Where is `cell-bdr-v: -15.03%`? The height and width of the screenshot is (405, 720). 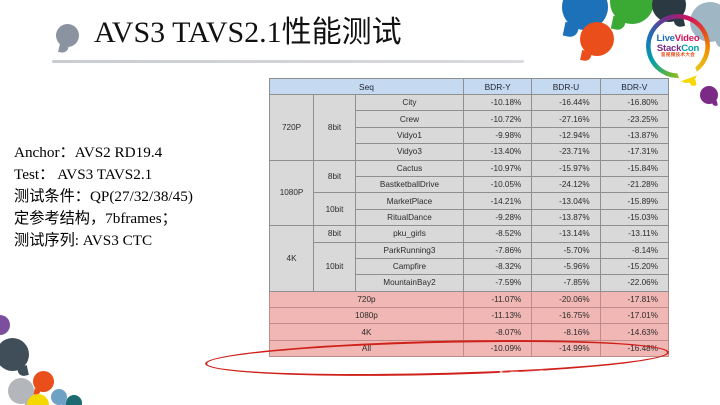
cell-bdr-v: -15.03% is located at coordinates (634, 217).